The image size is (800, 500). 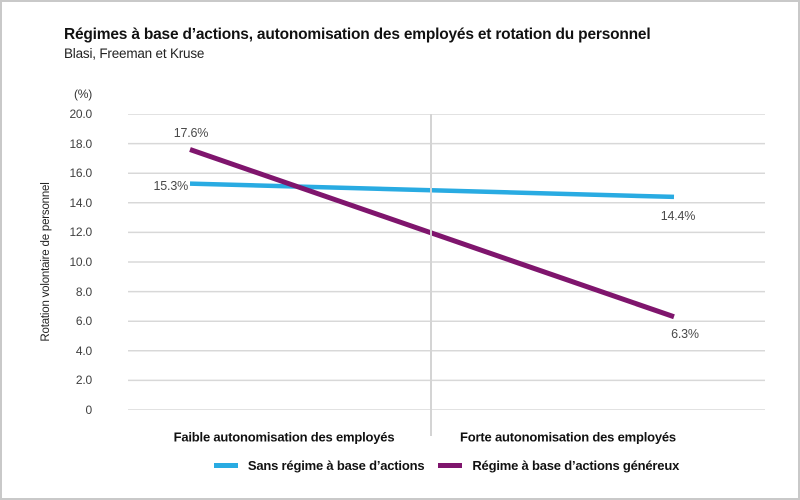 I want to click on y-axis-unit-label: (%), so click(x=82, y=94).